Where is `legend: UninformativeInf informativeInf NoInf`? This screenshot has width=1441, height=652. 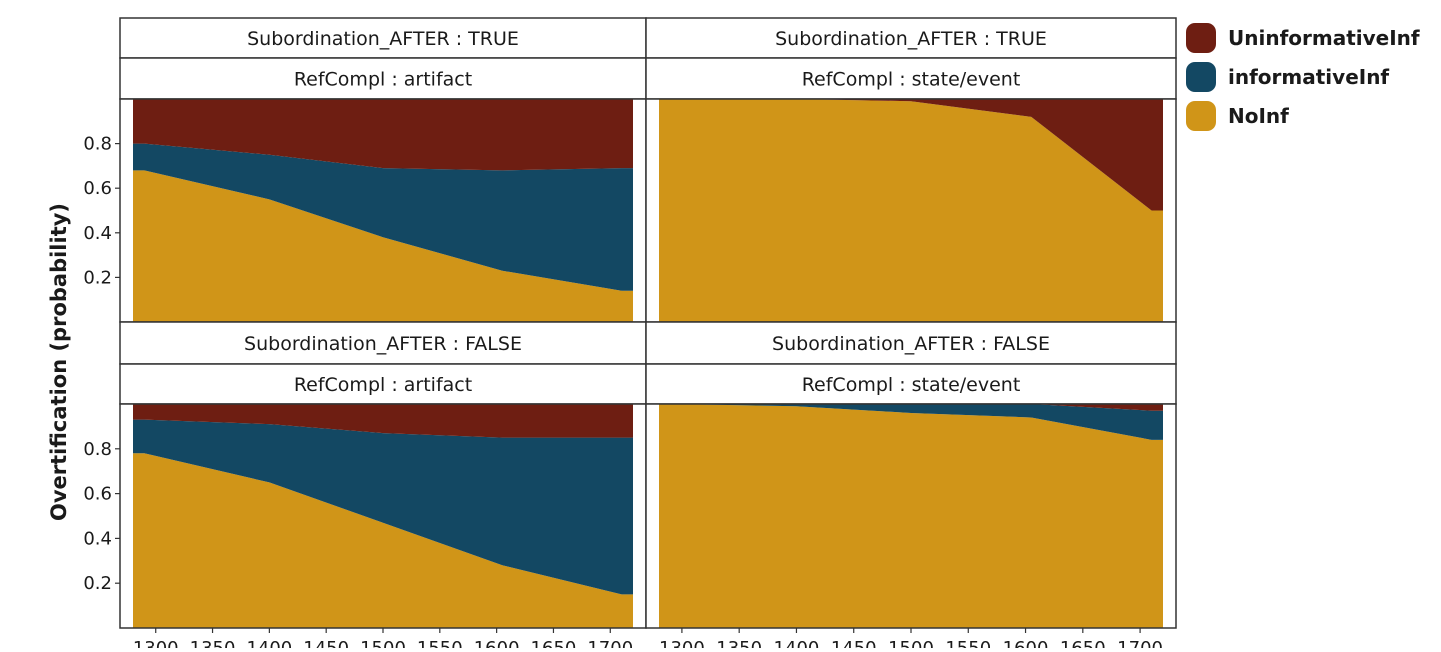 legend: UninformativeInf informativeInf NoInf is located at coordinates (1303, 76).